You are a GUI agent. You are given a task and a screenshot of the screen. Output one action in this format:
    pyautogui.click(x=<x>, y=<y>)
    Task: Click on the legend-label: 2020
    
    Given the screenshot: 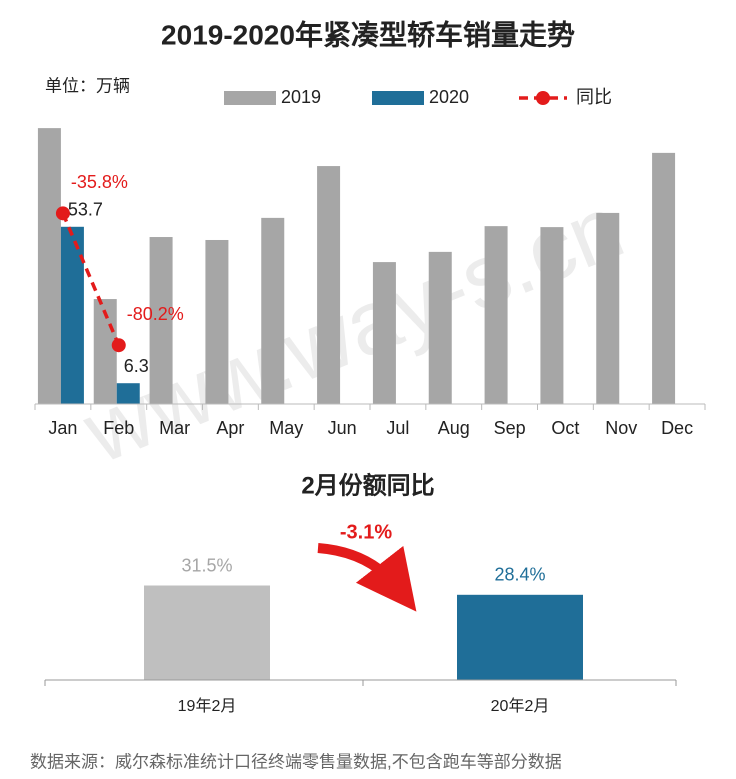 What is the action you would take?
    pyautogui.click(x=449, y=97)
    